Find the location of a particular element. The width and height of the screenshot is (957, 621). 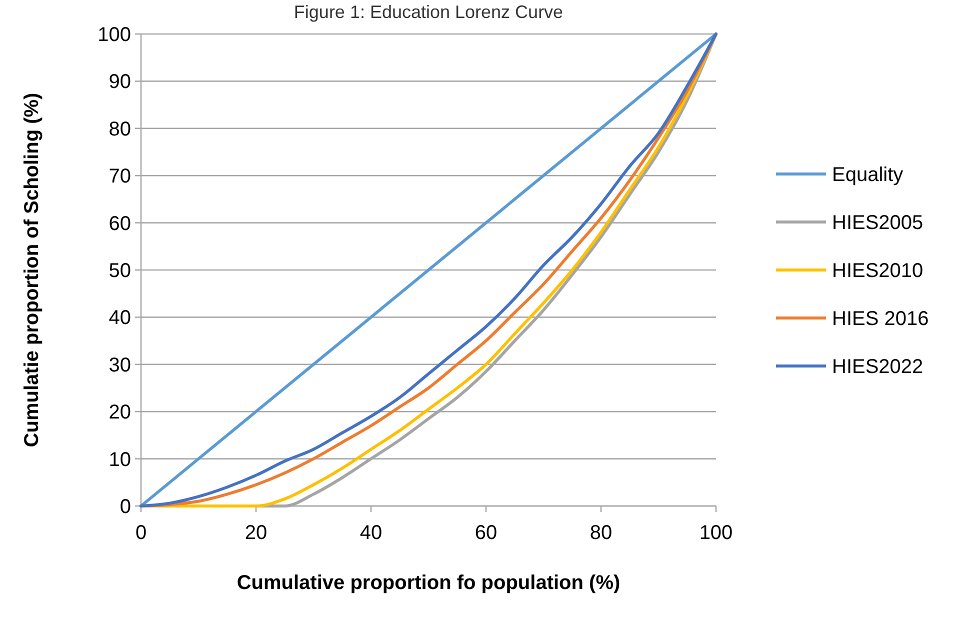

y-tick-label: 60 is located at coordinates (119, 223).